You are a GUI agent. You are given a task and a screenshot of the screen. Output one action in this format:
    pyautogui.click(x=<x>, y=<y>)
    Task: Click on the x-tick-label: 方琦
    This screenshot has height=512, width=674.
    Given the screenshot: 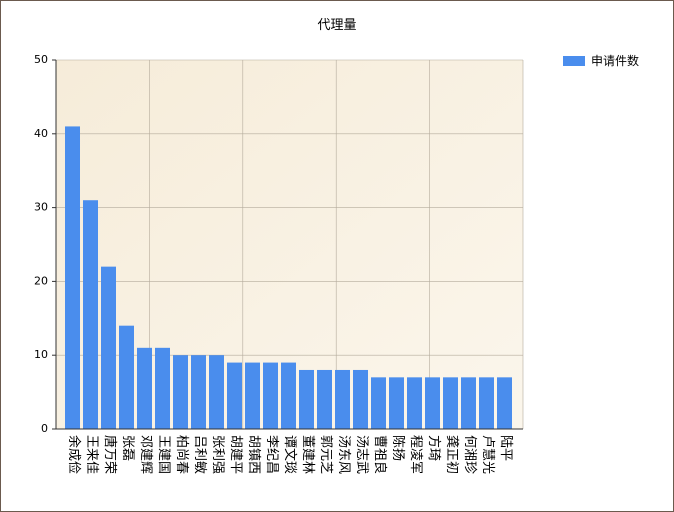 What is the action you would take?
    pyautogui.click(x=434, y=448)
    